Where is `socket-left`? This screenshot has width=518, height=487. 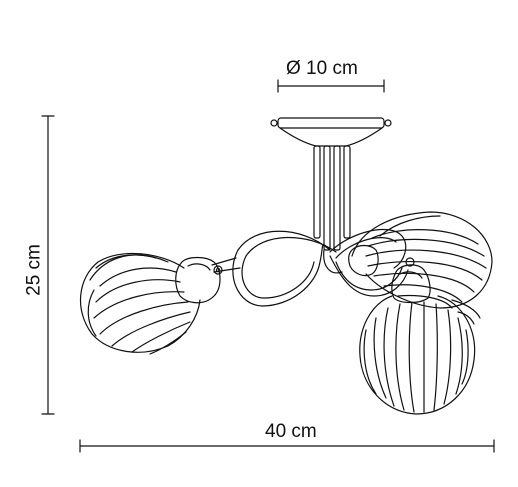 socket-left is located at coordinates (199, 280).